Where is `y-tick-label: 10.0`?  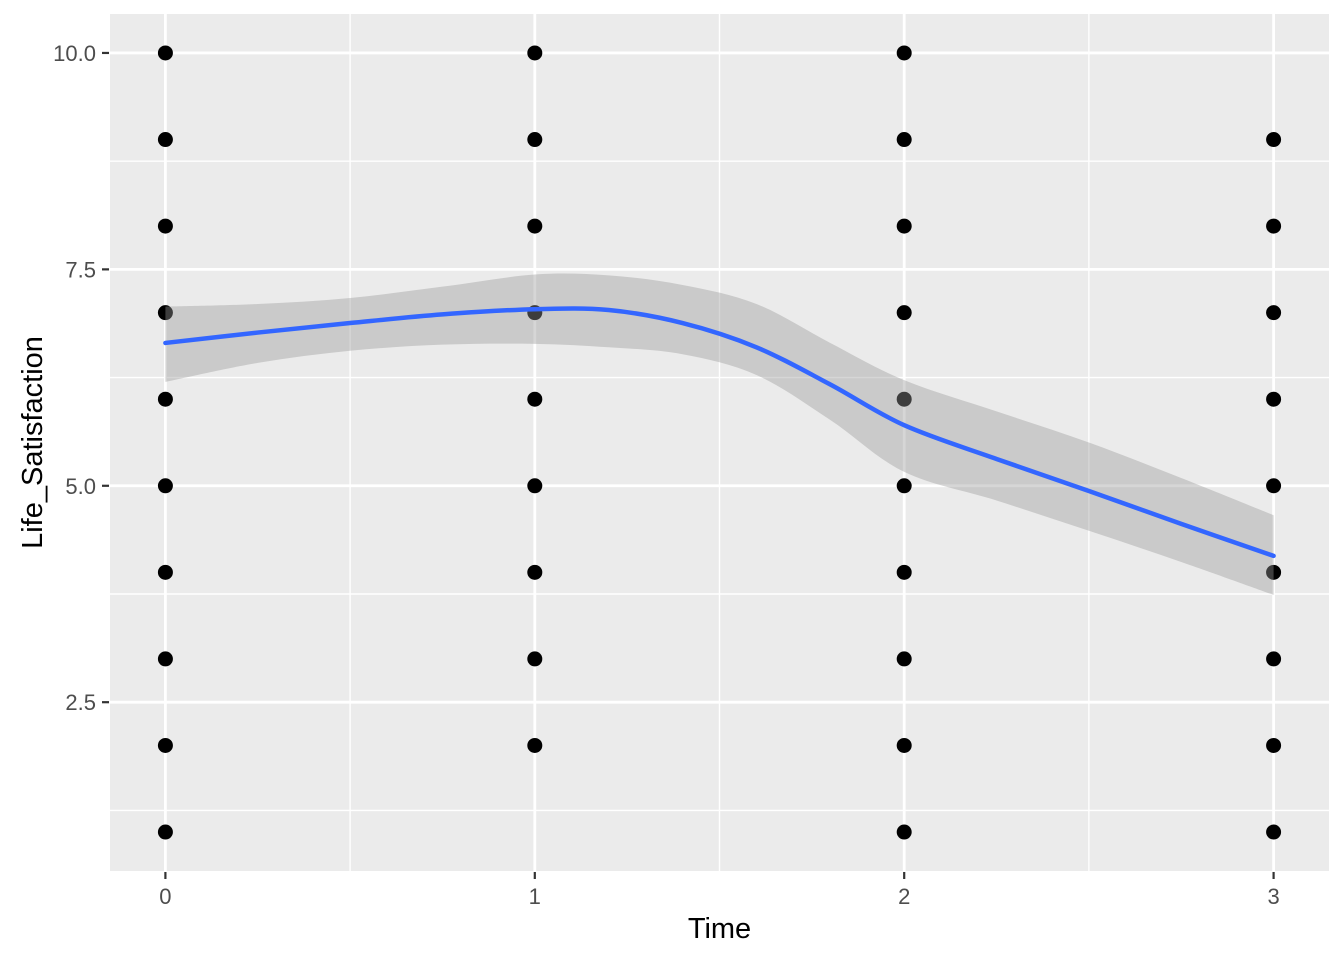 y-tick-label: 10.0 is located at coordinates (74, 53).